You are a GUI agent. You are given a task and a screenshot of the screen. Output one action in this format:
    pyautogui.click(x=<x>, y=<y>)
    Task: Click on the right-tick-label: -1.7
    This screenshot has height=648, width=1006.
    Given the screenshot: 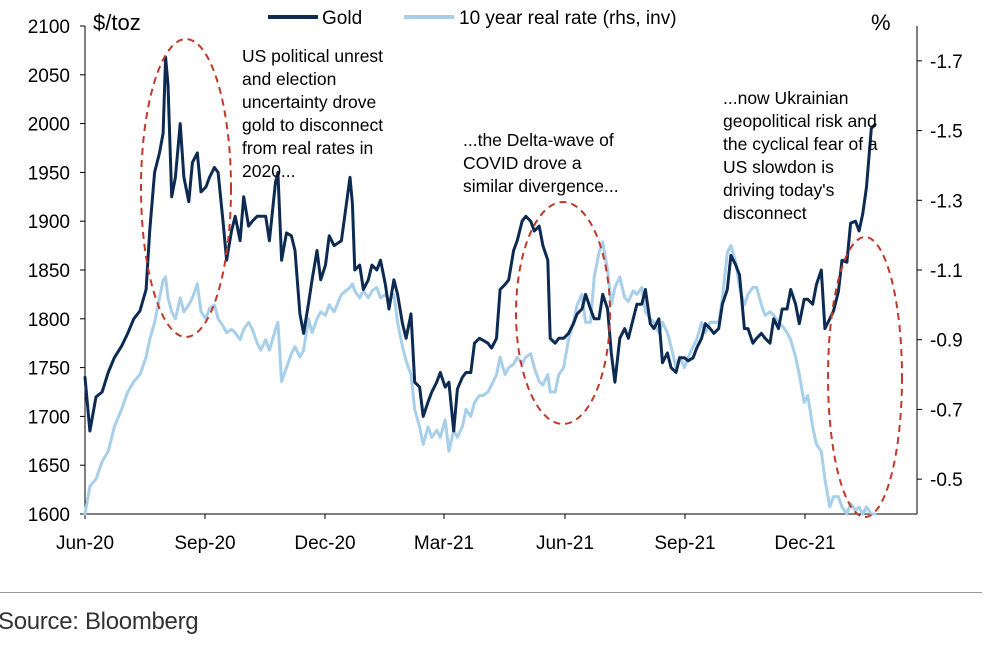 What is the action you would take?
    pyautogui.click(x=946, y=62)
    